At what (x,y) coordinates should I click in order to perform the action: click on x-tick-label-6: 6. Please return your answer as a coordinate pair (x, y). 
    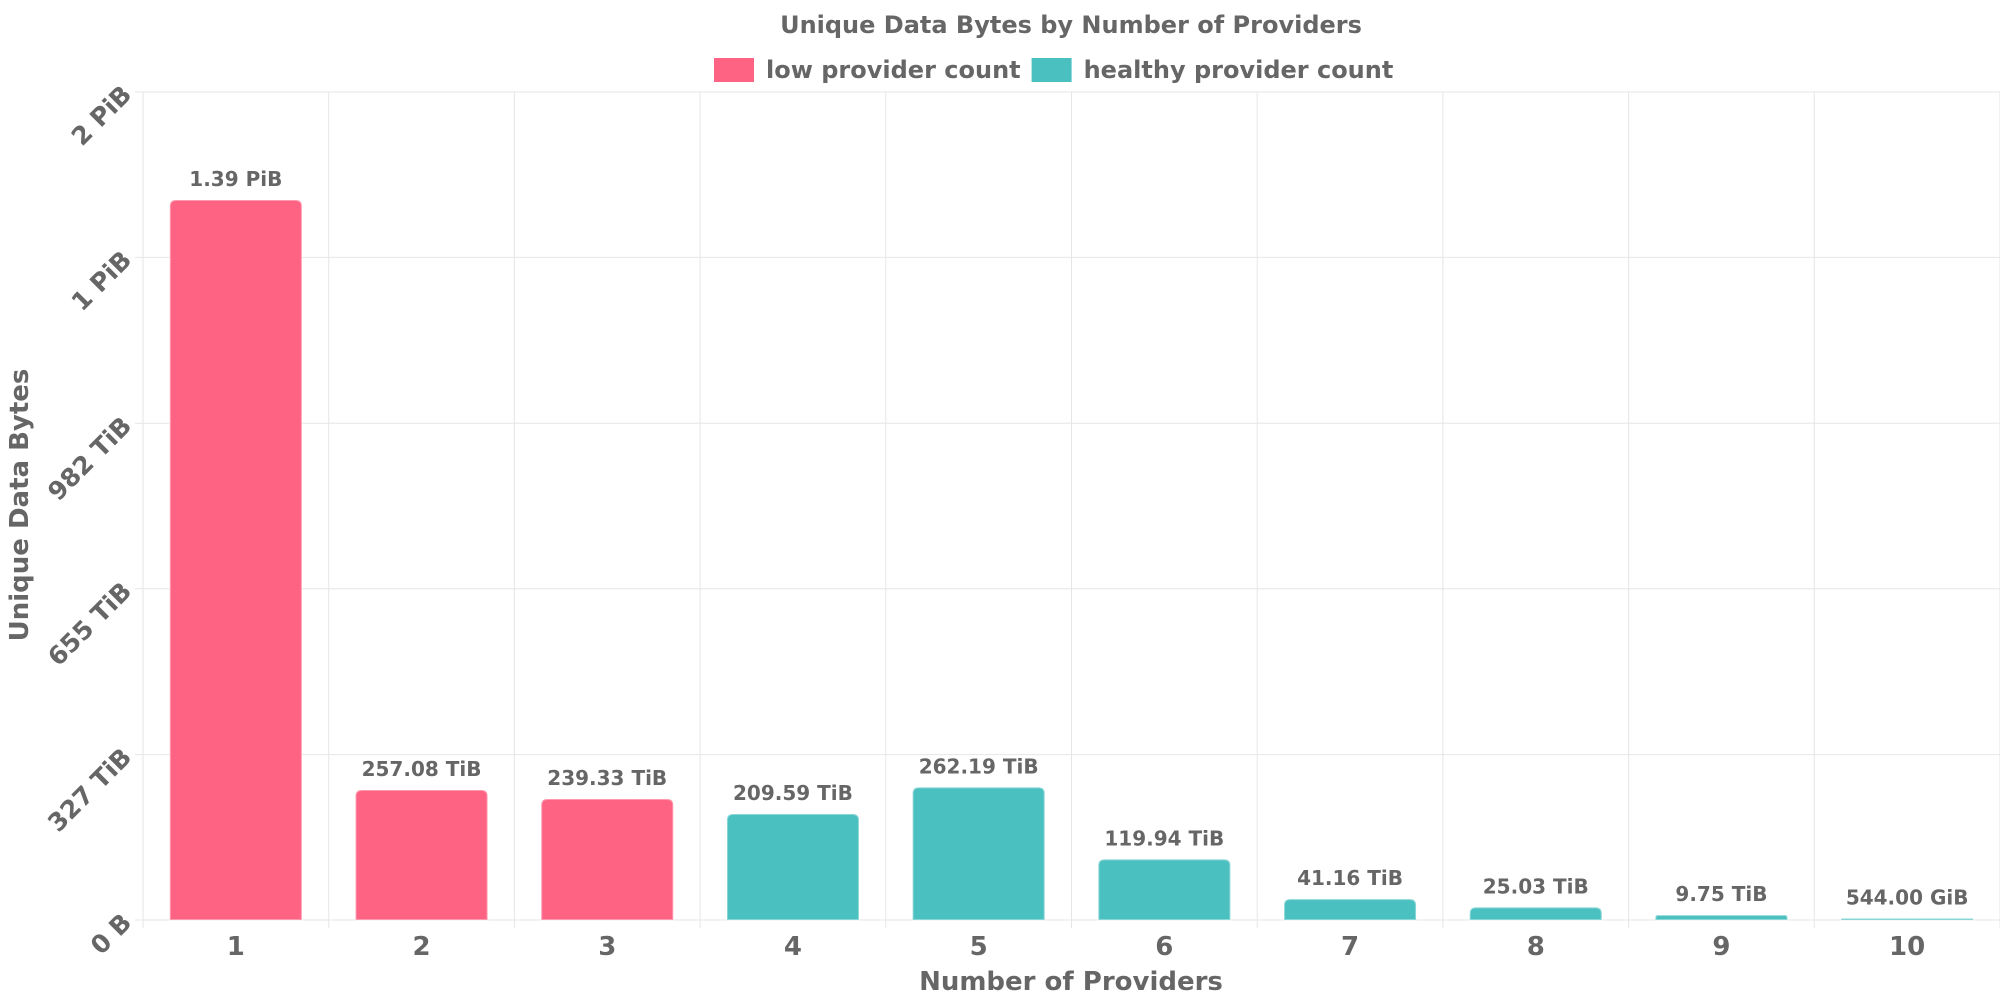
    Looking at the image, I should click on (1164, 947).